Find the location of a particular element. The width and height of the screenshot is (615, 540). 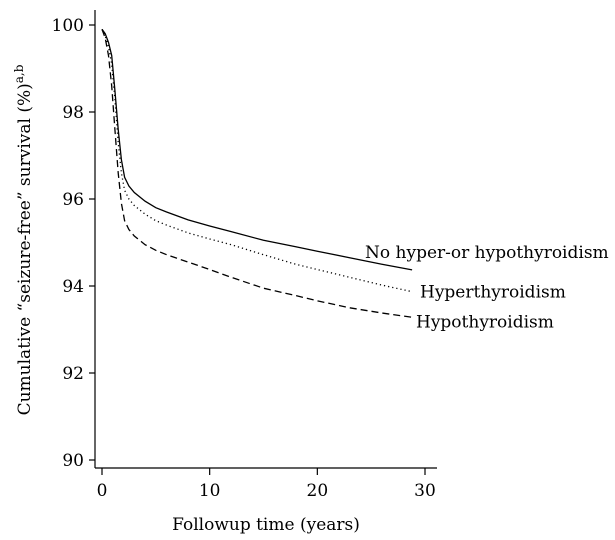

x-tick-label: 30 is located at coordinates (425, 491).